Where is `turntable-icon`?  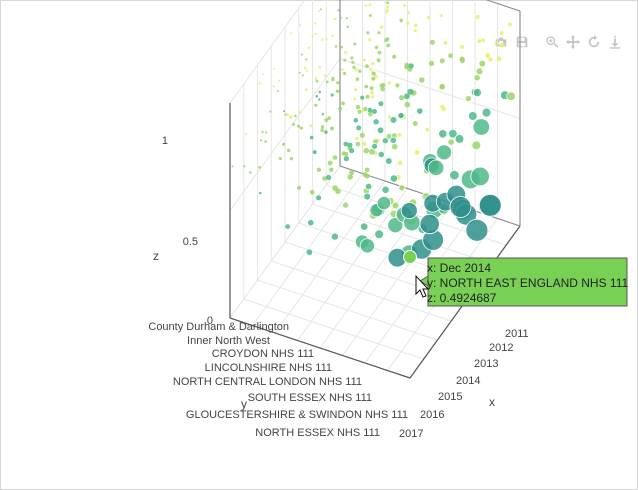
turntable-icon is located at coordinates (615, 42).